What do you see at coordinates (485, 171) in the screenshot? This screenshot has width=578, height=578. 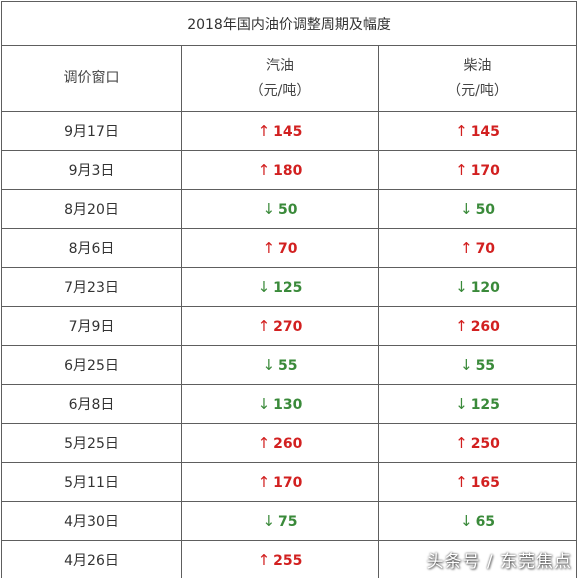 I see `diesel-value: 170` at bounding box center [485, 171].